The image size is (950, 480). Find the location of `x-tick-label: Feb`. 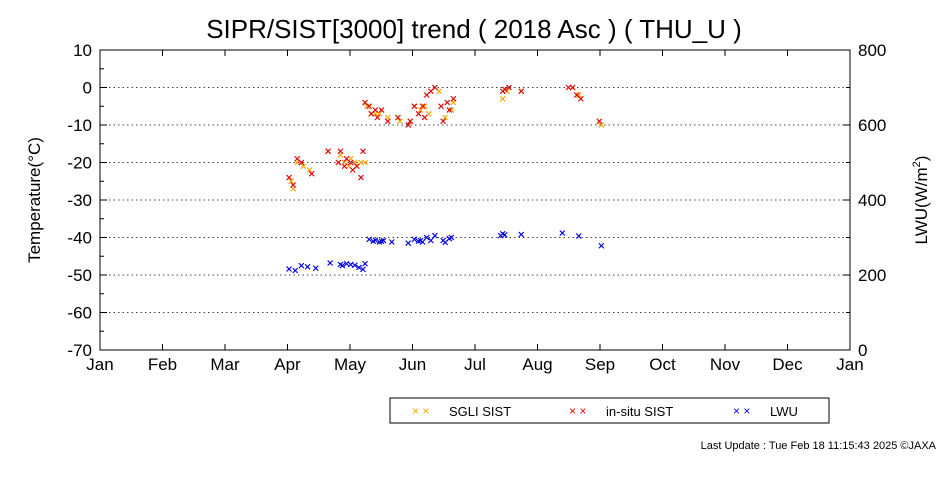

x-tick-label: Feb is located at coordinates (162, 364).